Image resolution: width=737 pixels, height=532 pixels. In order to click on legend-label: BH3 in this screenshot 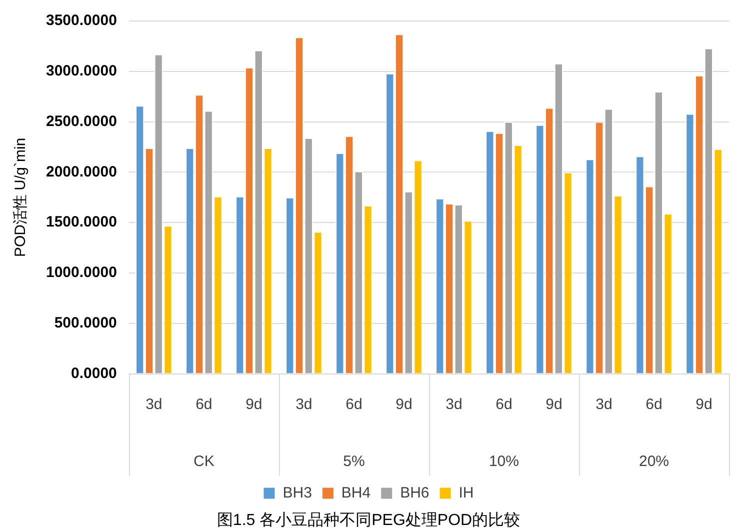, I will do `click(297, 493)`.